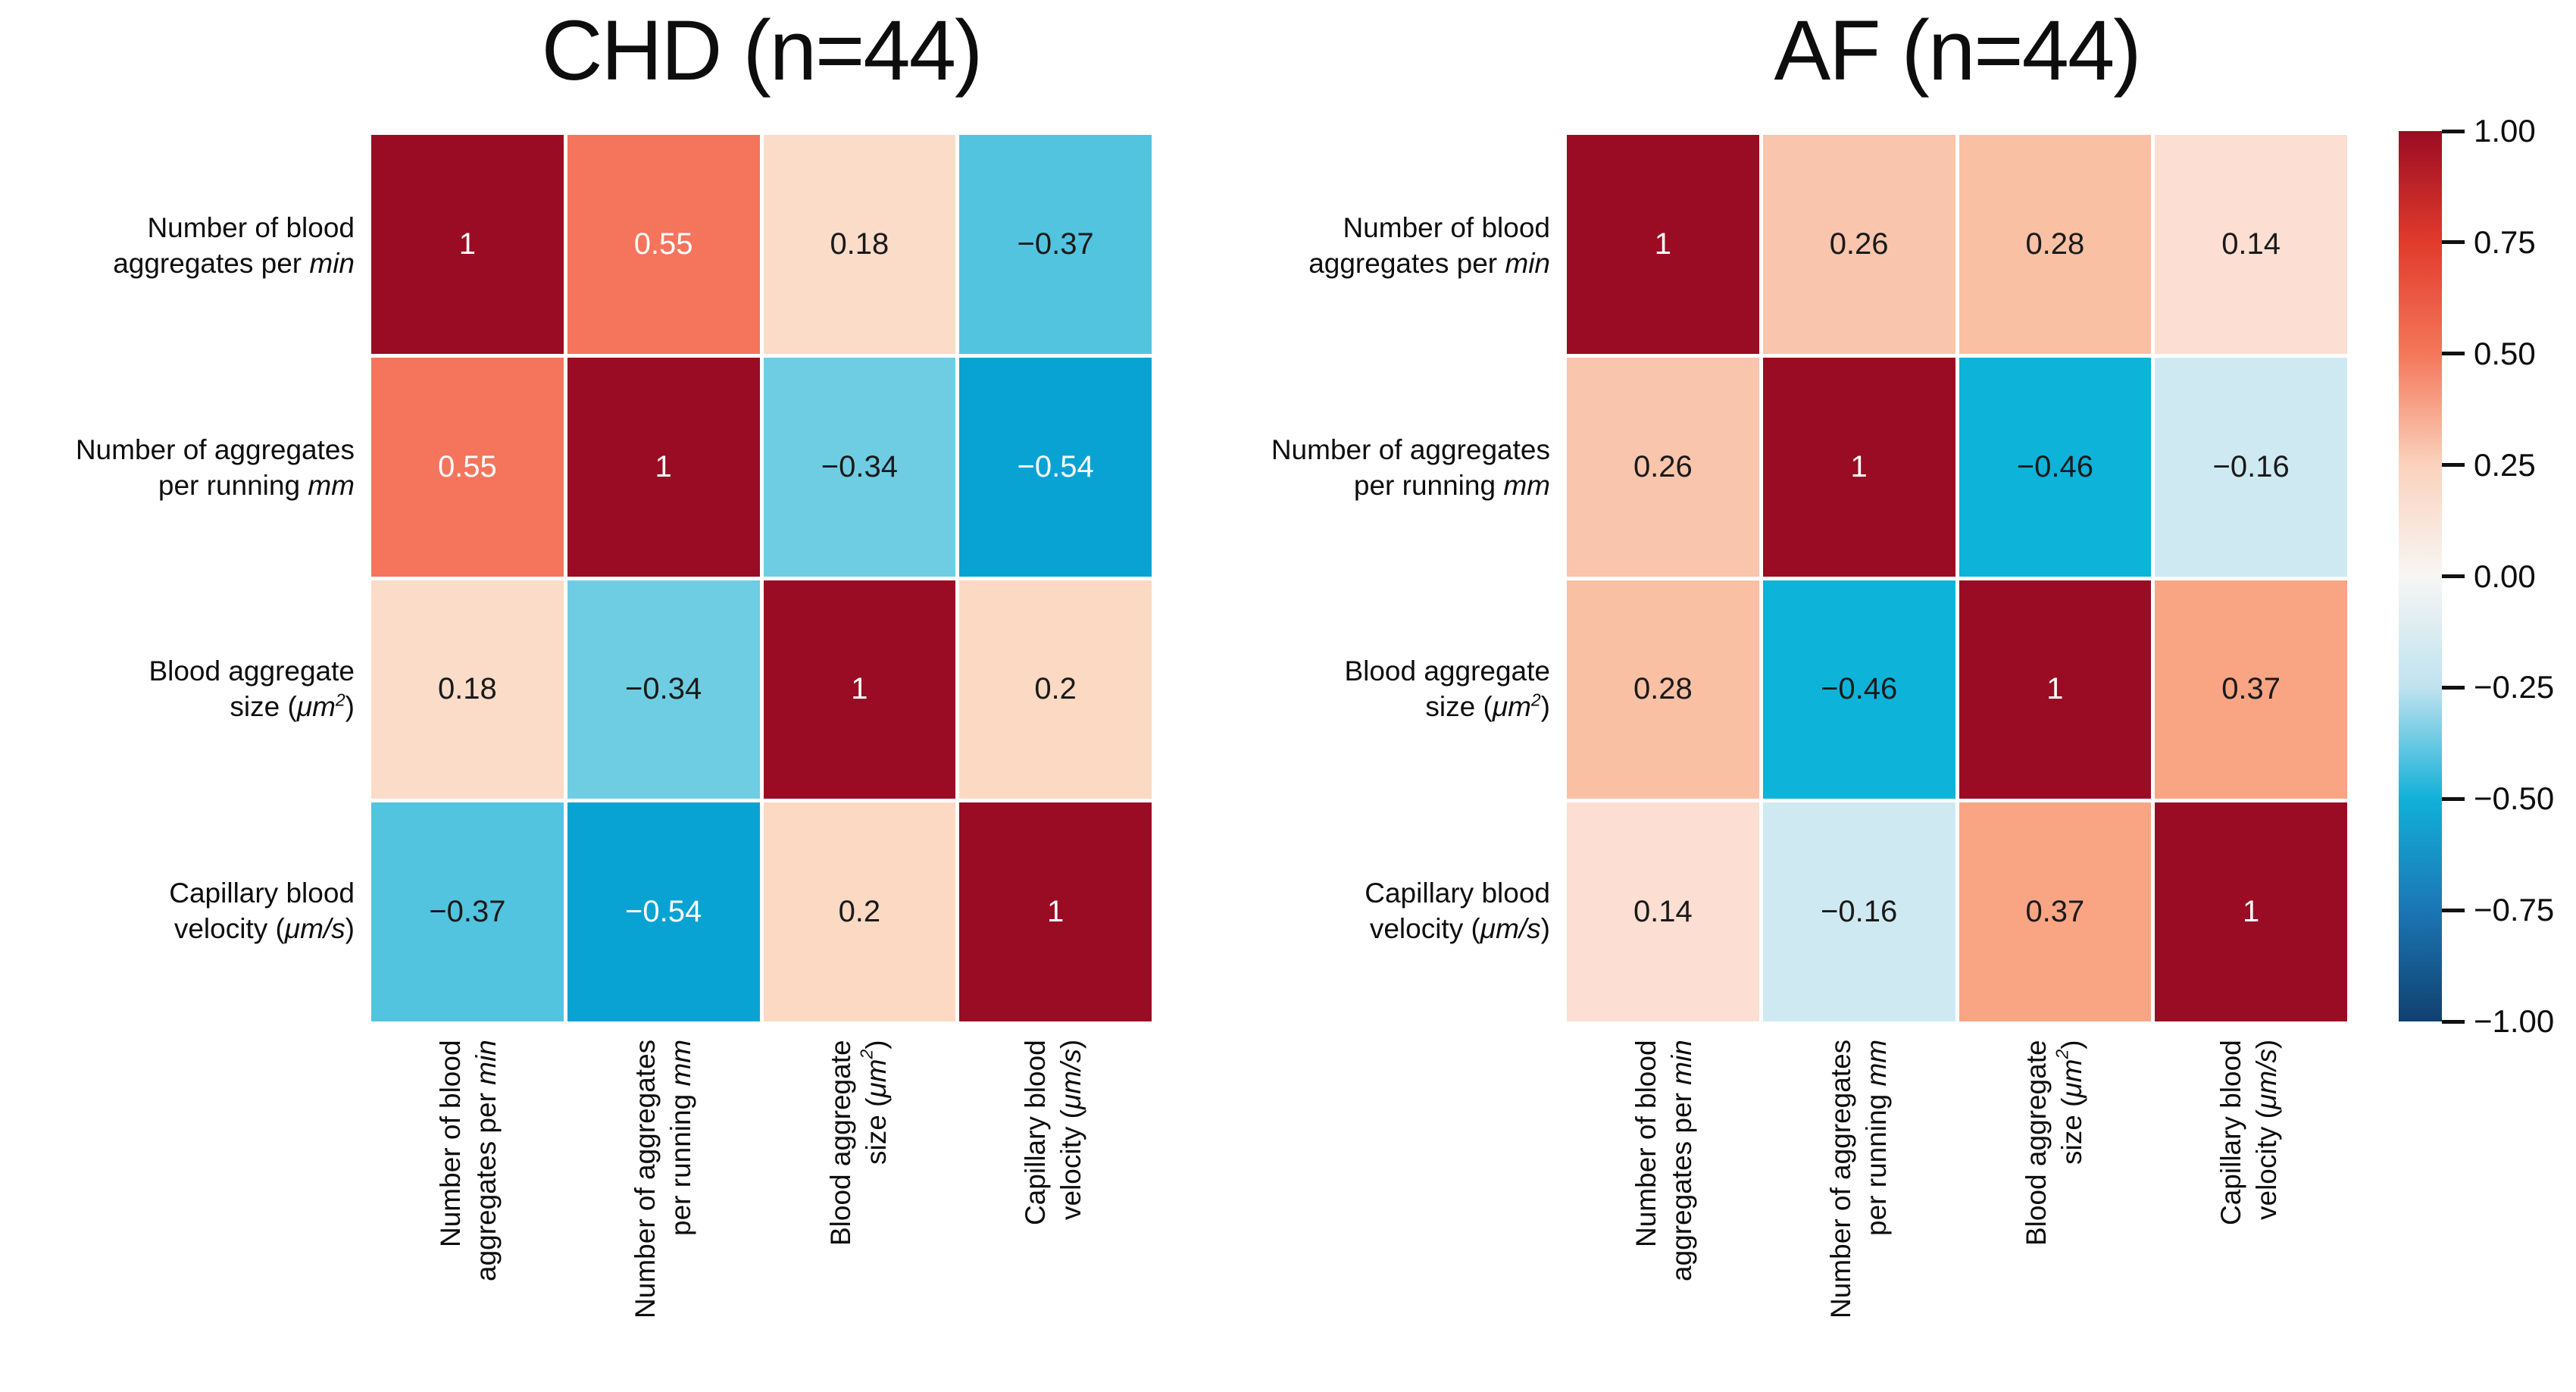  I want to click on y-tick-label-line: velocity (μm/s), so click(177, 929).